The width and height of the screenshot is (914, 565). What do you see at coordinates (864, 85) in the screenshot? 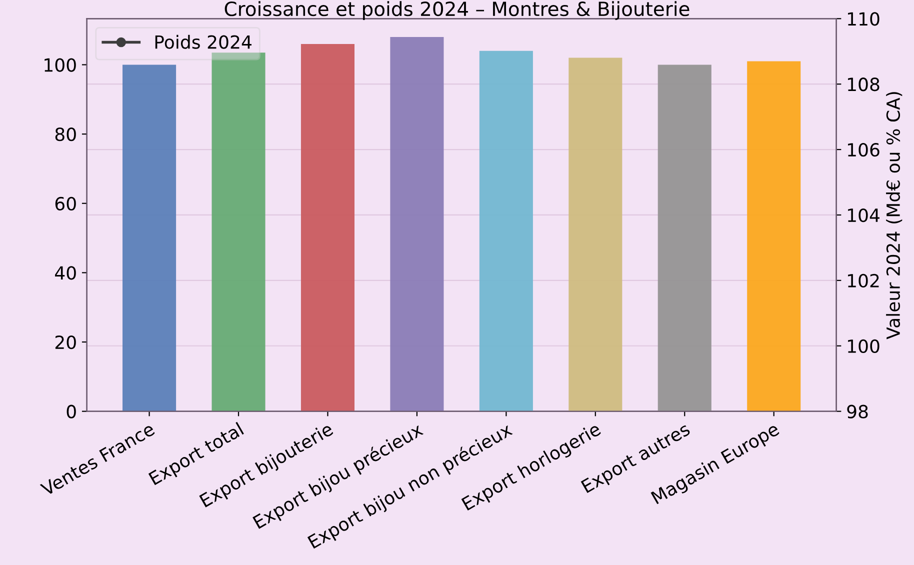
I see `y2-tick-label: 108` at bounding box center [864, 85].